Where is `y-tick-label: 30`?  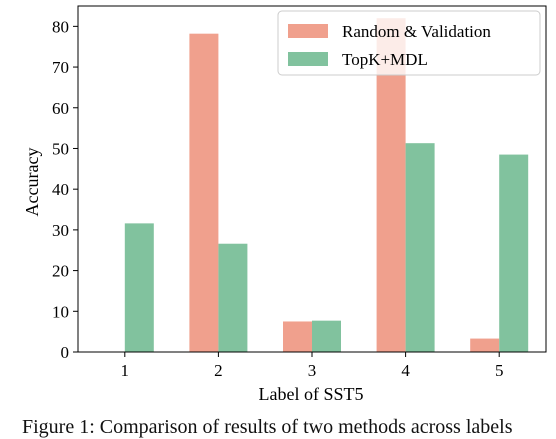 y-tick-label: 30 is located at coordinates (60, 230).